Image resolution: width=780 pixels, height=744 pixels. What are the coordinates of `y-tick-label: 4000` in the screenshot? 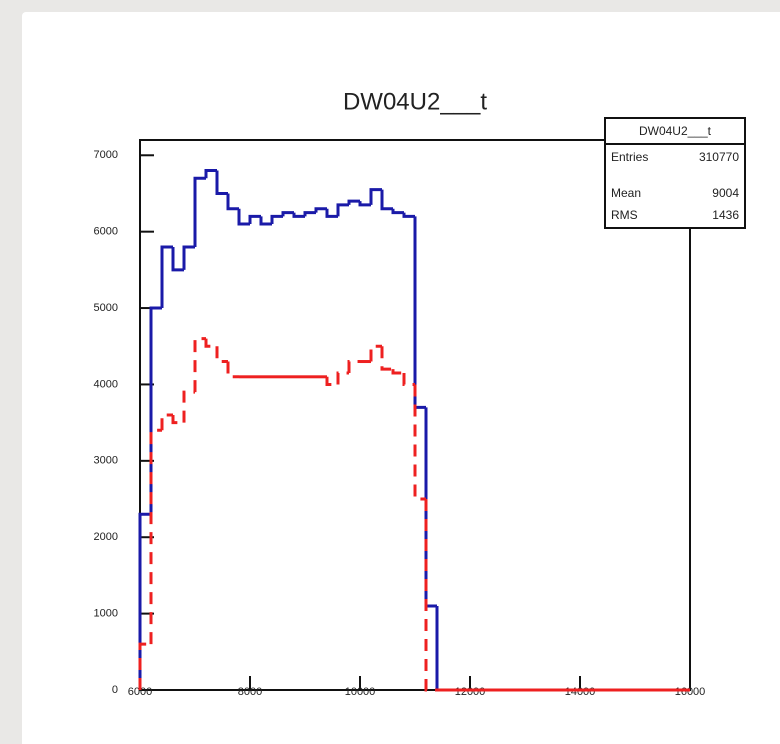 It's located at (106, 384).